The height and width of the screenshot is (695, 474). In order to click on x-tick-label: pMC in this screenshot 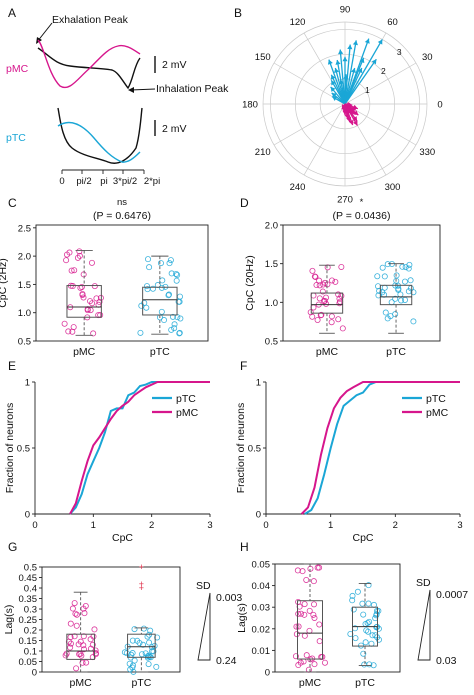, I will do `click(84, 352)`.